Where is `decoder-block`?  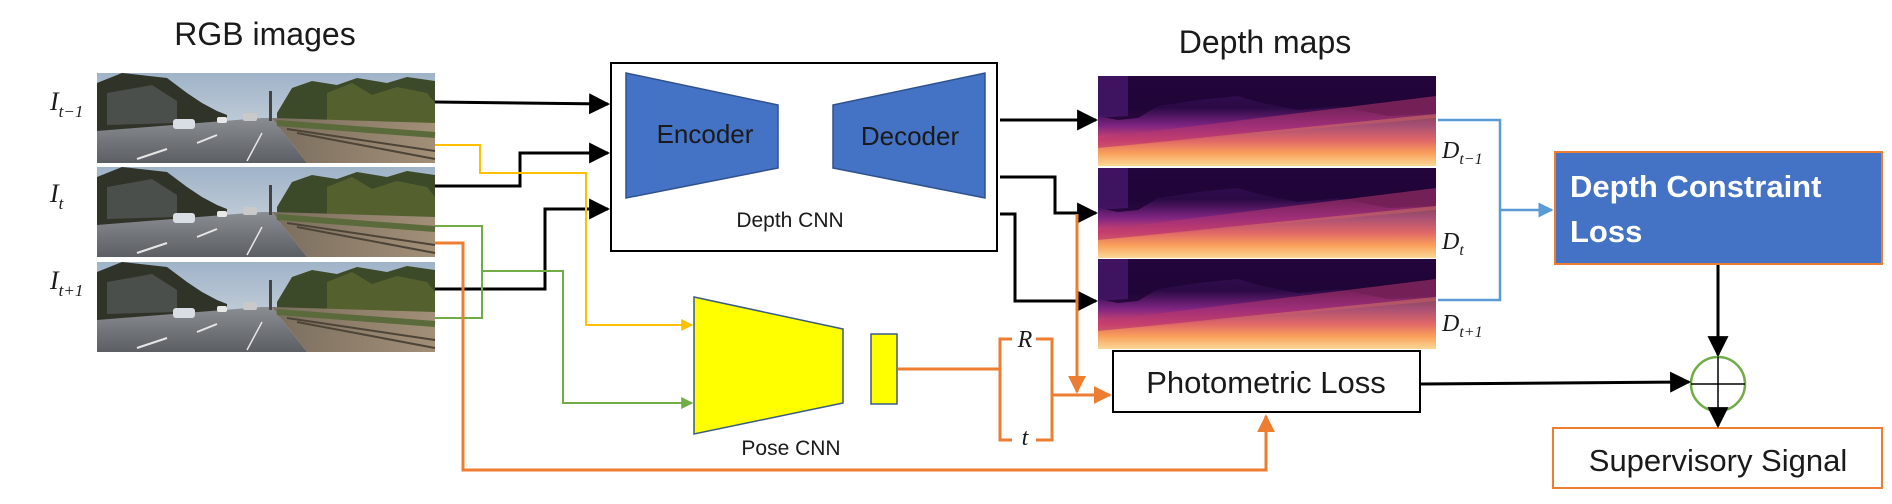
decoder-block is located at coordinates (909, 135).